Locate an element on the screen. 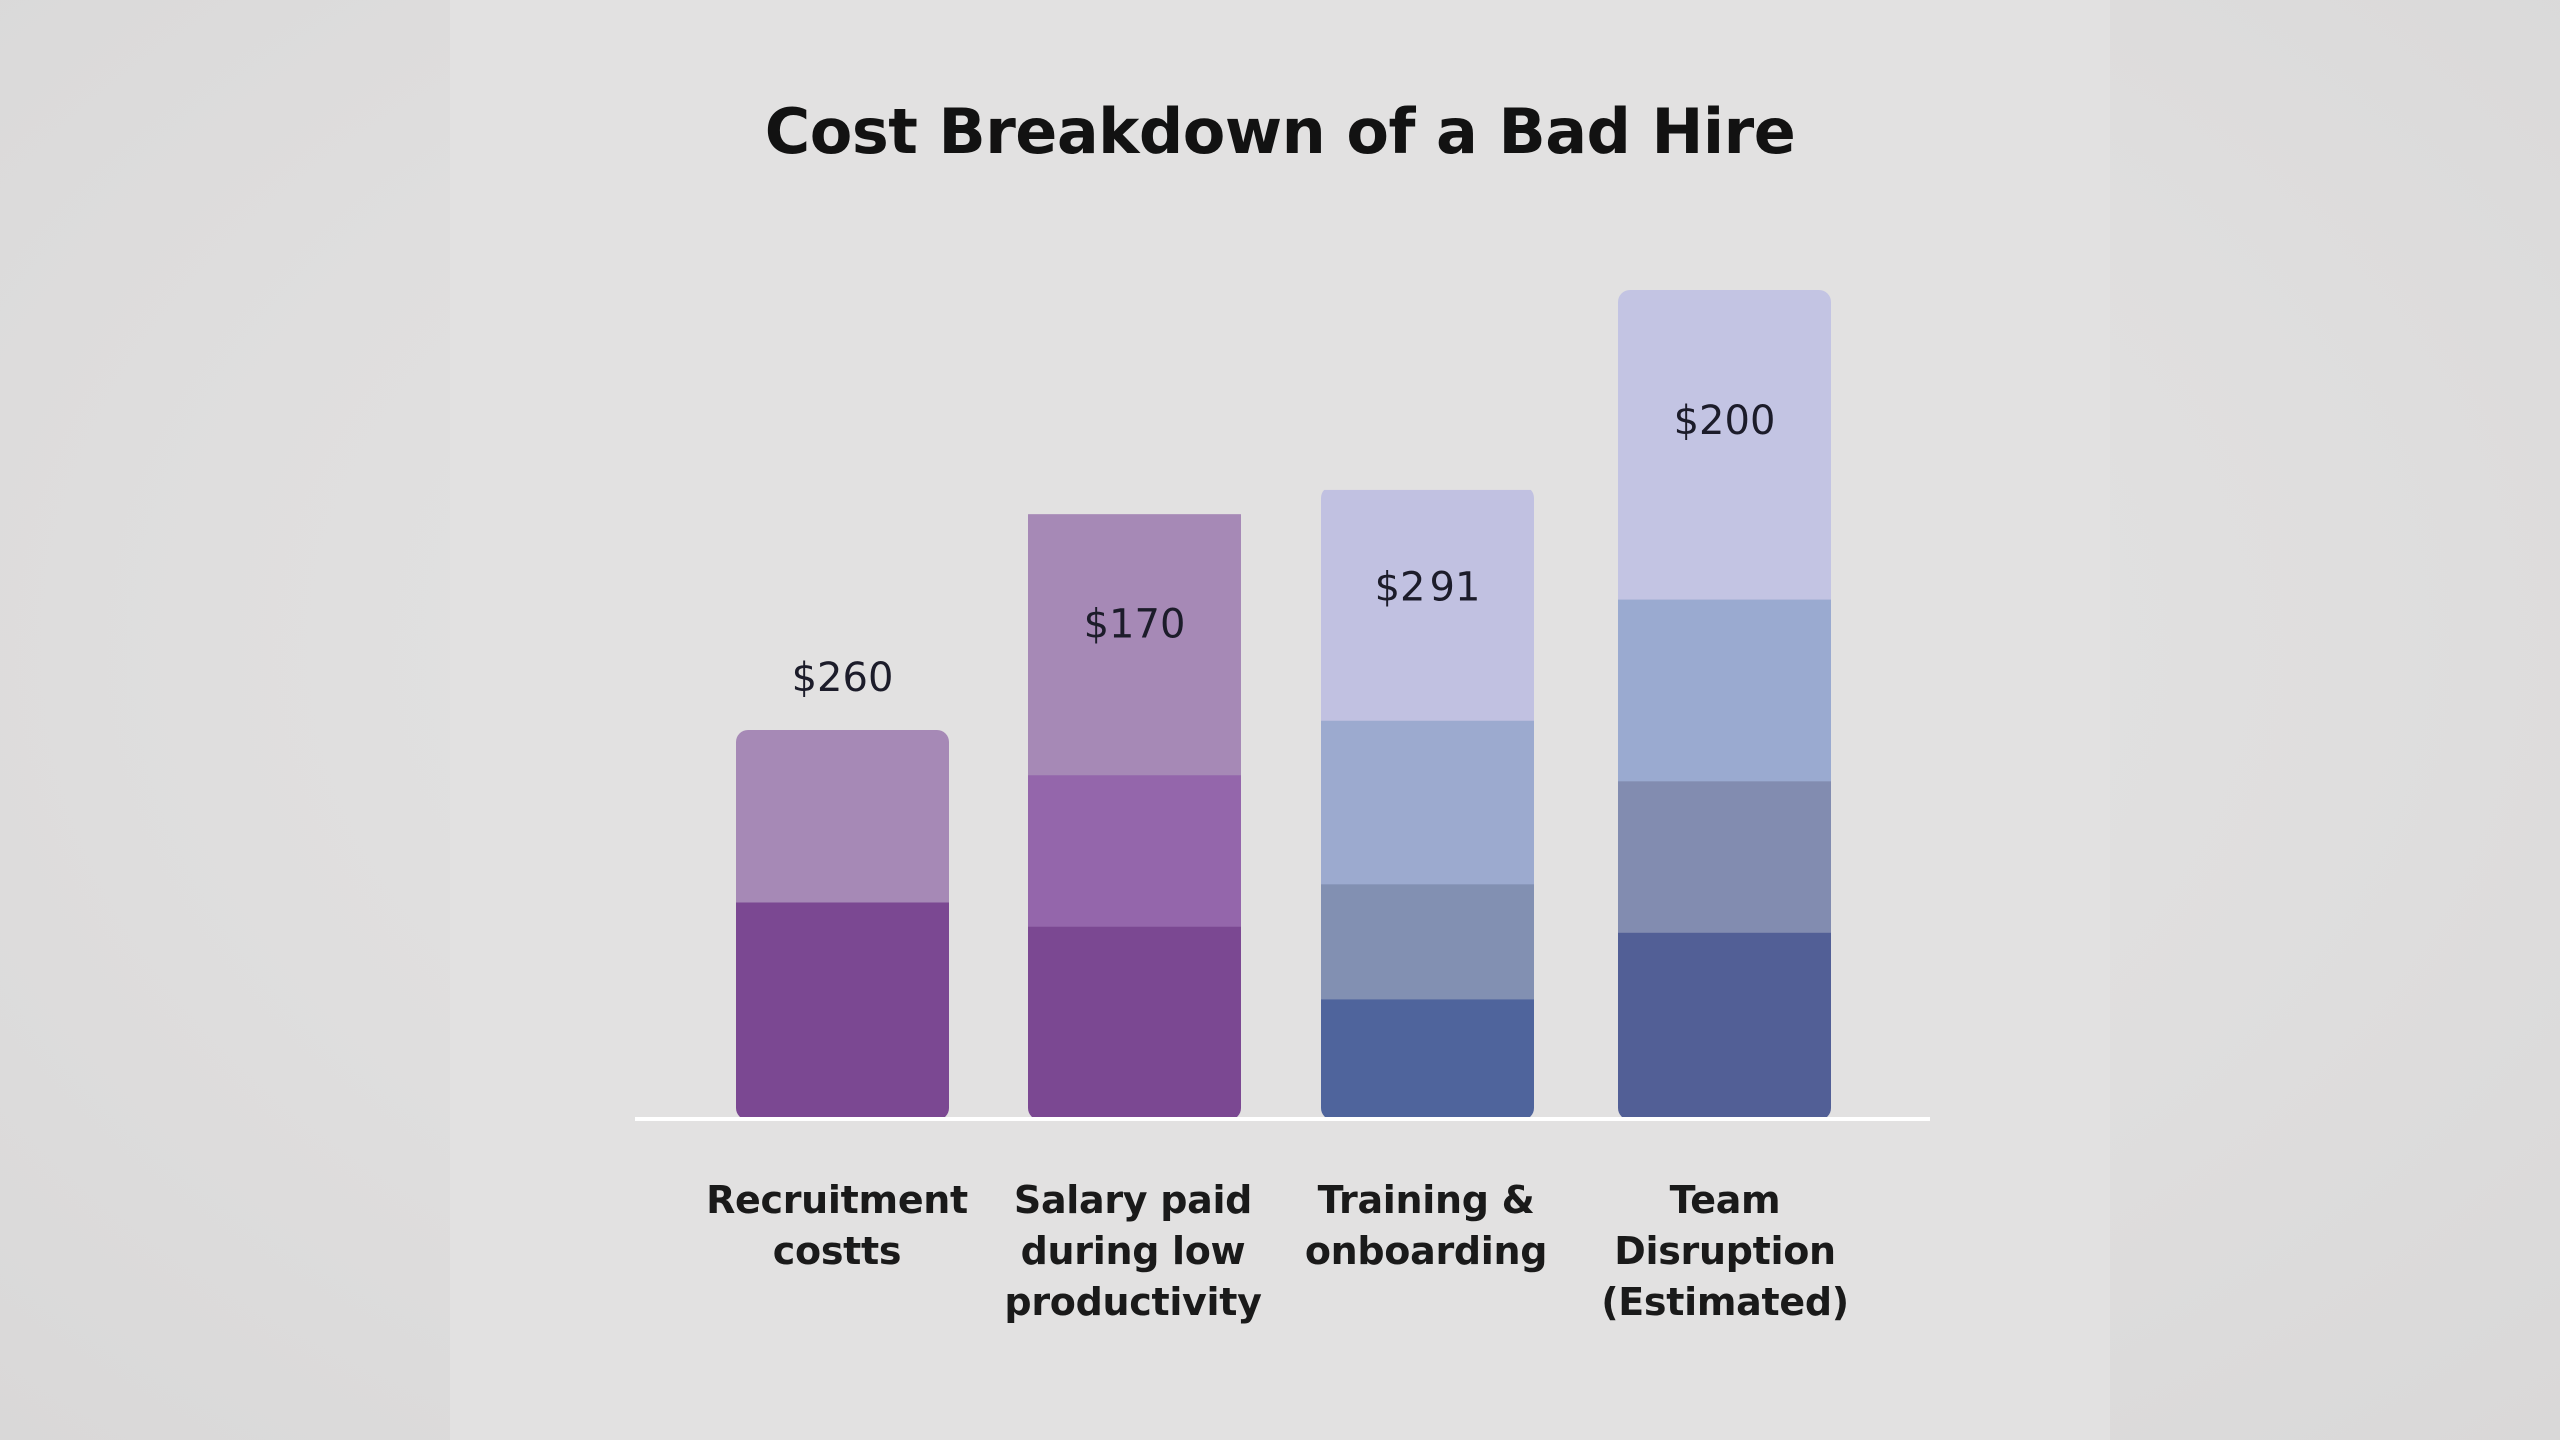  value-label-3: $200 is located at coordinates (1725, 421).